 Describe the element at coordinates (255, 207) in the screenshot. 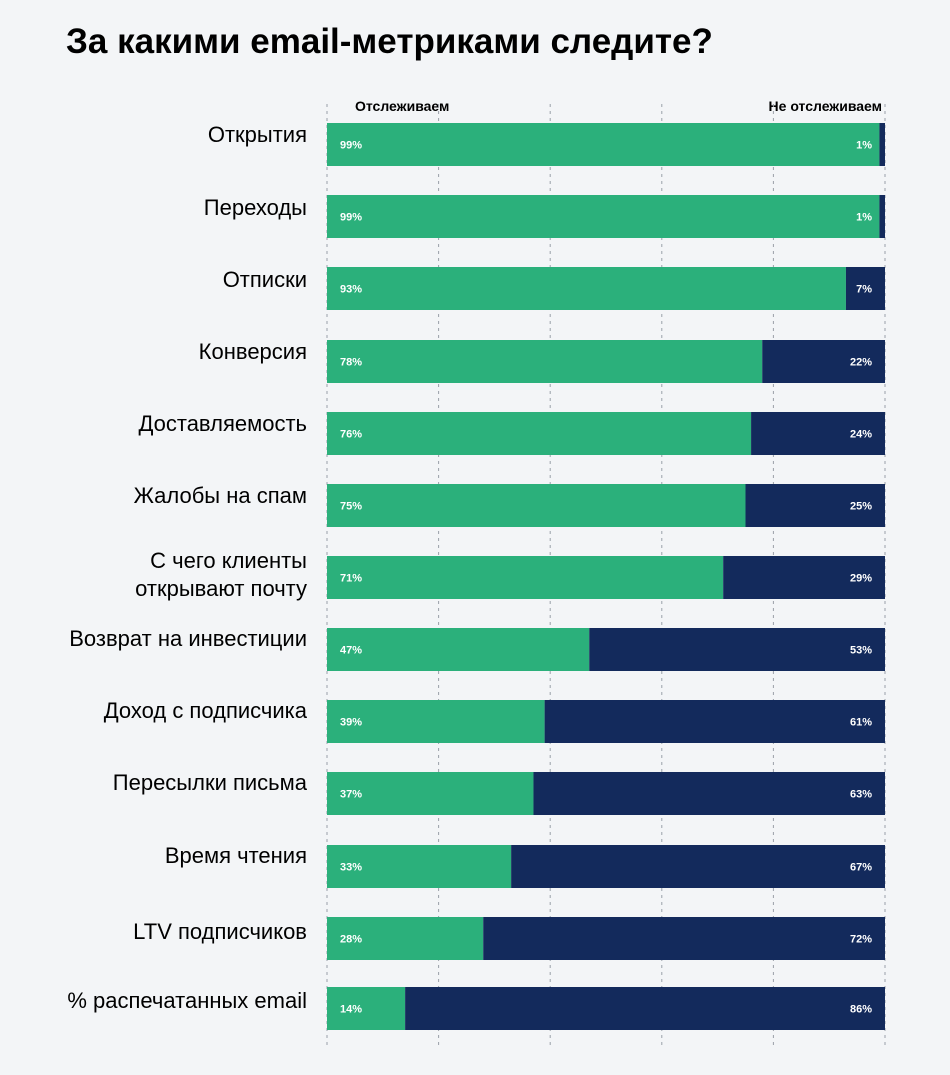

I see `category-label: Переходы` at that location.